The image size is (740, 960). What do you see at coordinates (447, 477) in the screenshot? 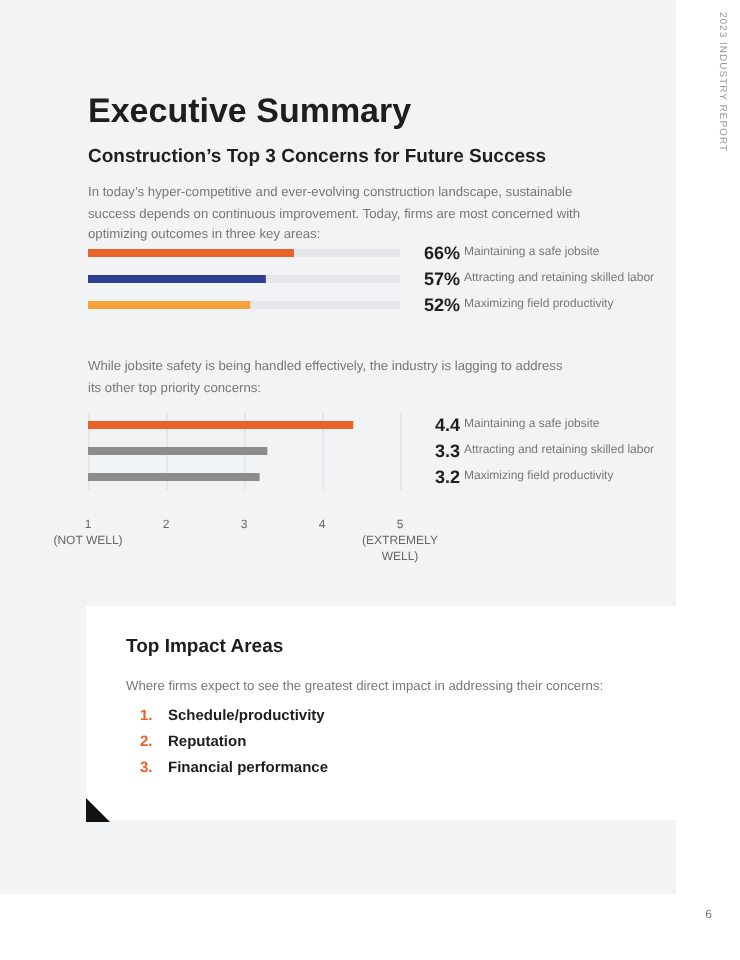
I see `data-label: 3.2` at bounding box center [447, 477].